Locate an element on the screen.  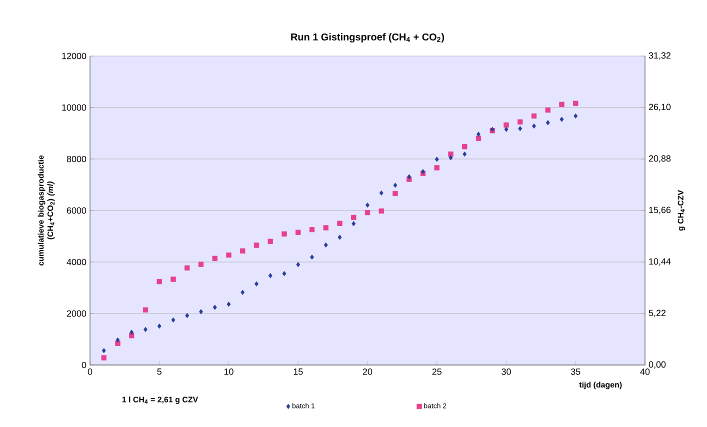
x-tick-label: 35 is located at coordinates (575, 371).